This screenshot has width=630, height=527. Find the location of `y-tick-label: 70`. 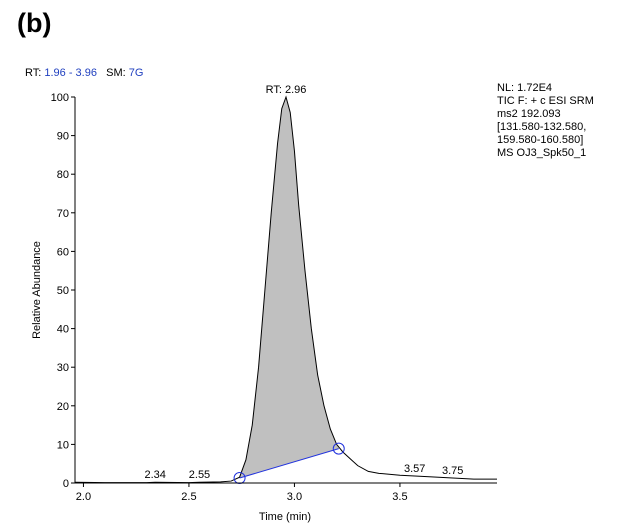

y-tick-label: 70 is located at coordinates (63, 214).